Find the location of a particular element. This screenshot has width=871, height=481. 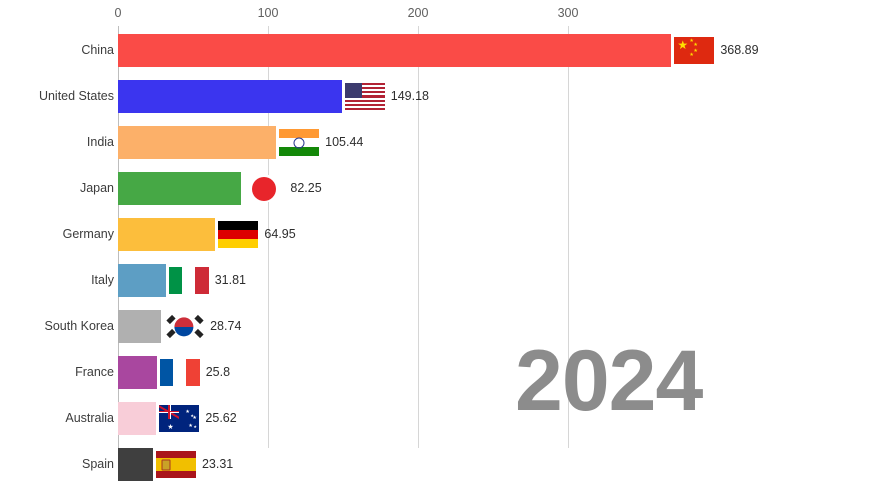

bar-category-label: China is located at coordinates (97, 49).